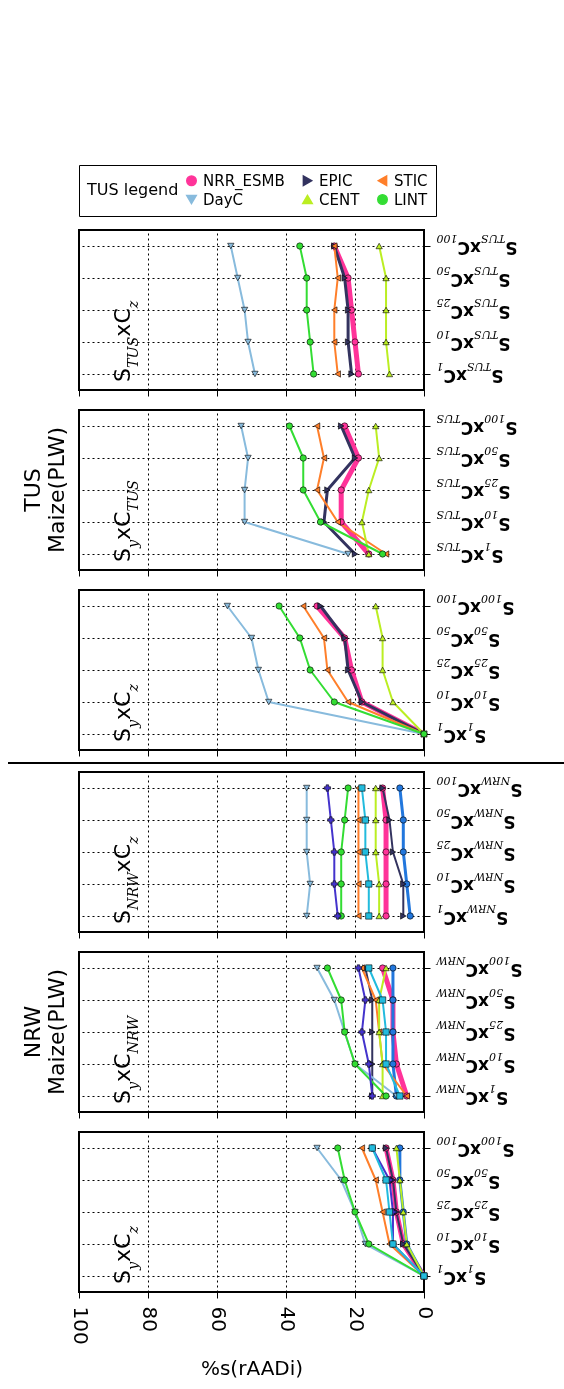 The width and height of the screenshot is (564, 1389). What do you see at coordinates (336, 180) in the screenshot?
I see `legend-label: EPIC` at bounding box center [336, 180].